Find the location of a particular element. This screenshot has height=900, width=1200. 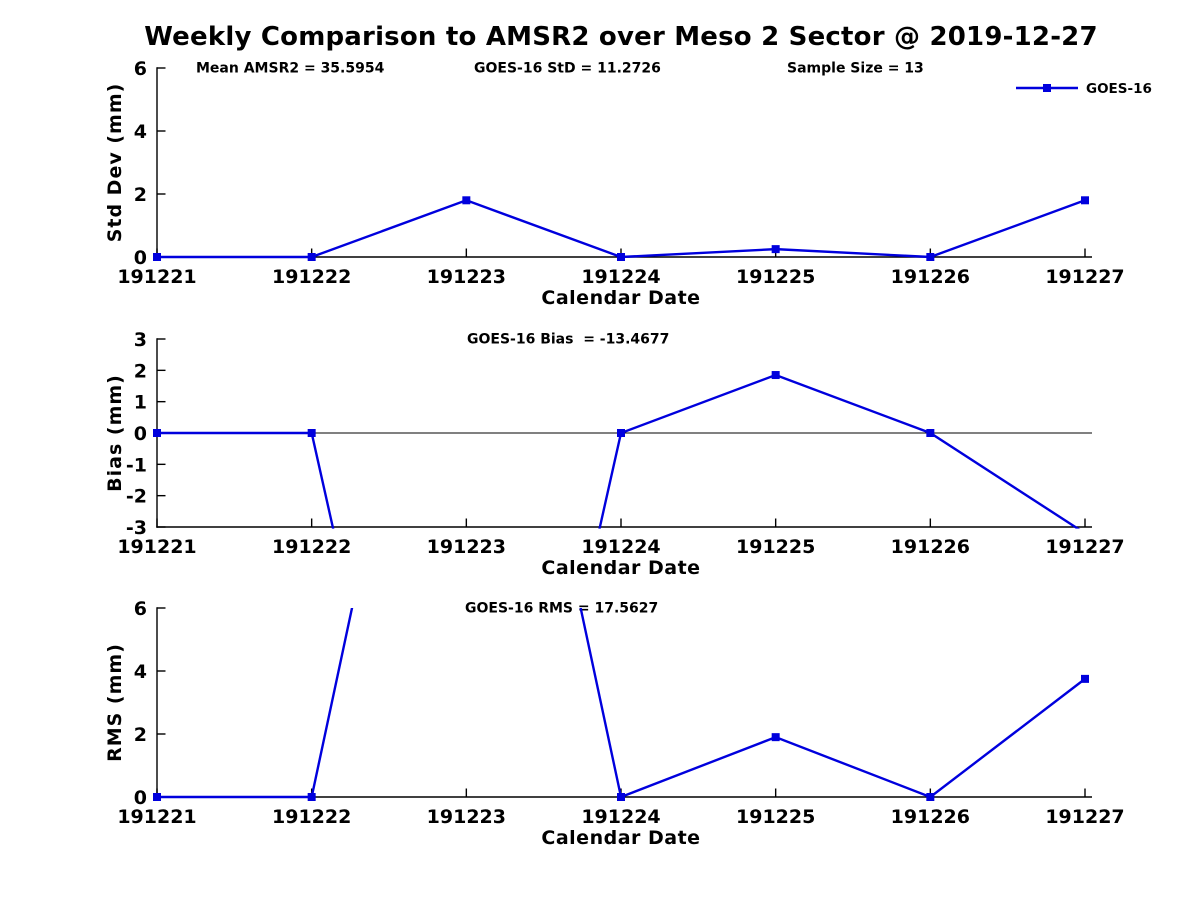

y-tick-label: 3 is located at coordinates (140, 340).